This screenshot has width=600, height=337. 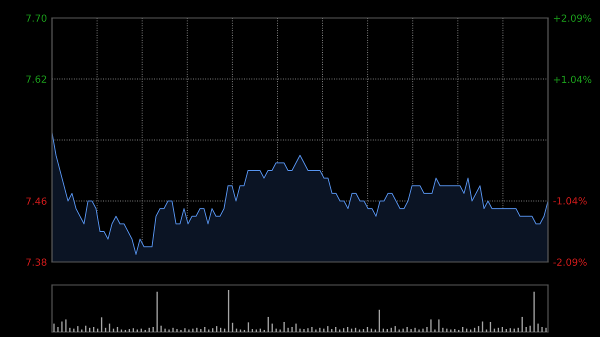 I want to click on y-tick-label: 7.38, so click(x=36, y=262).